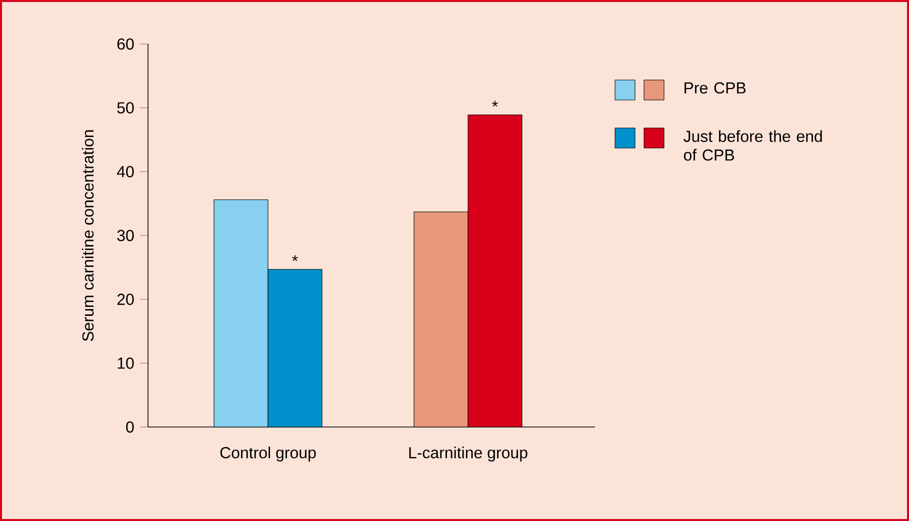 This screenshot has width=909, height=521. I want to click on legend-label: Pre CPB, so click(715, 88).